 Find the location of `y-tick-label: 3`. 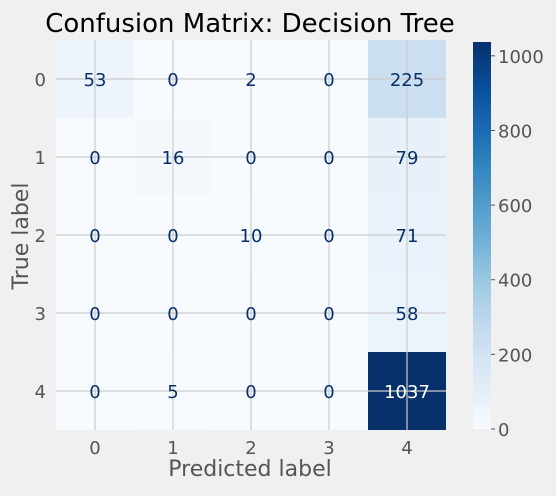

y-tick-label: 3 is located at coordinates (40, 314).